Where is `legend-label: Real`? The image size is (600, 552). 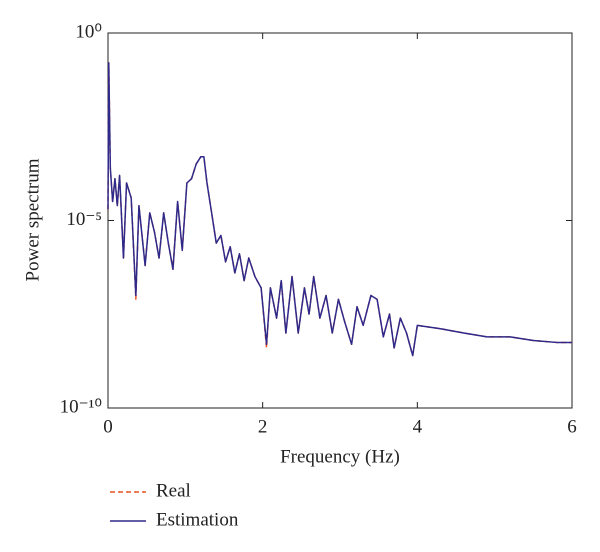
legend-label: Real is located at coordinates (173, 490).